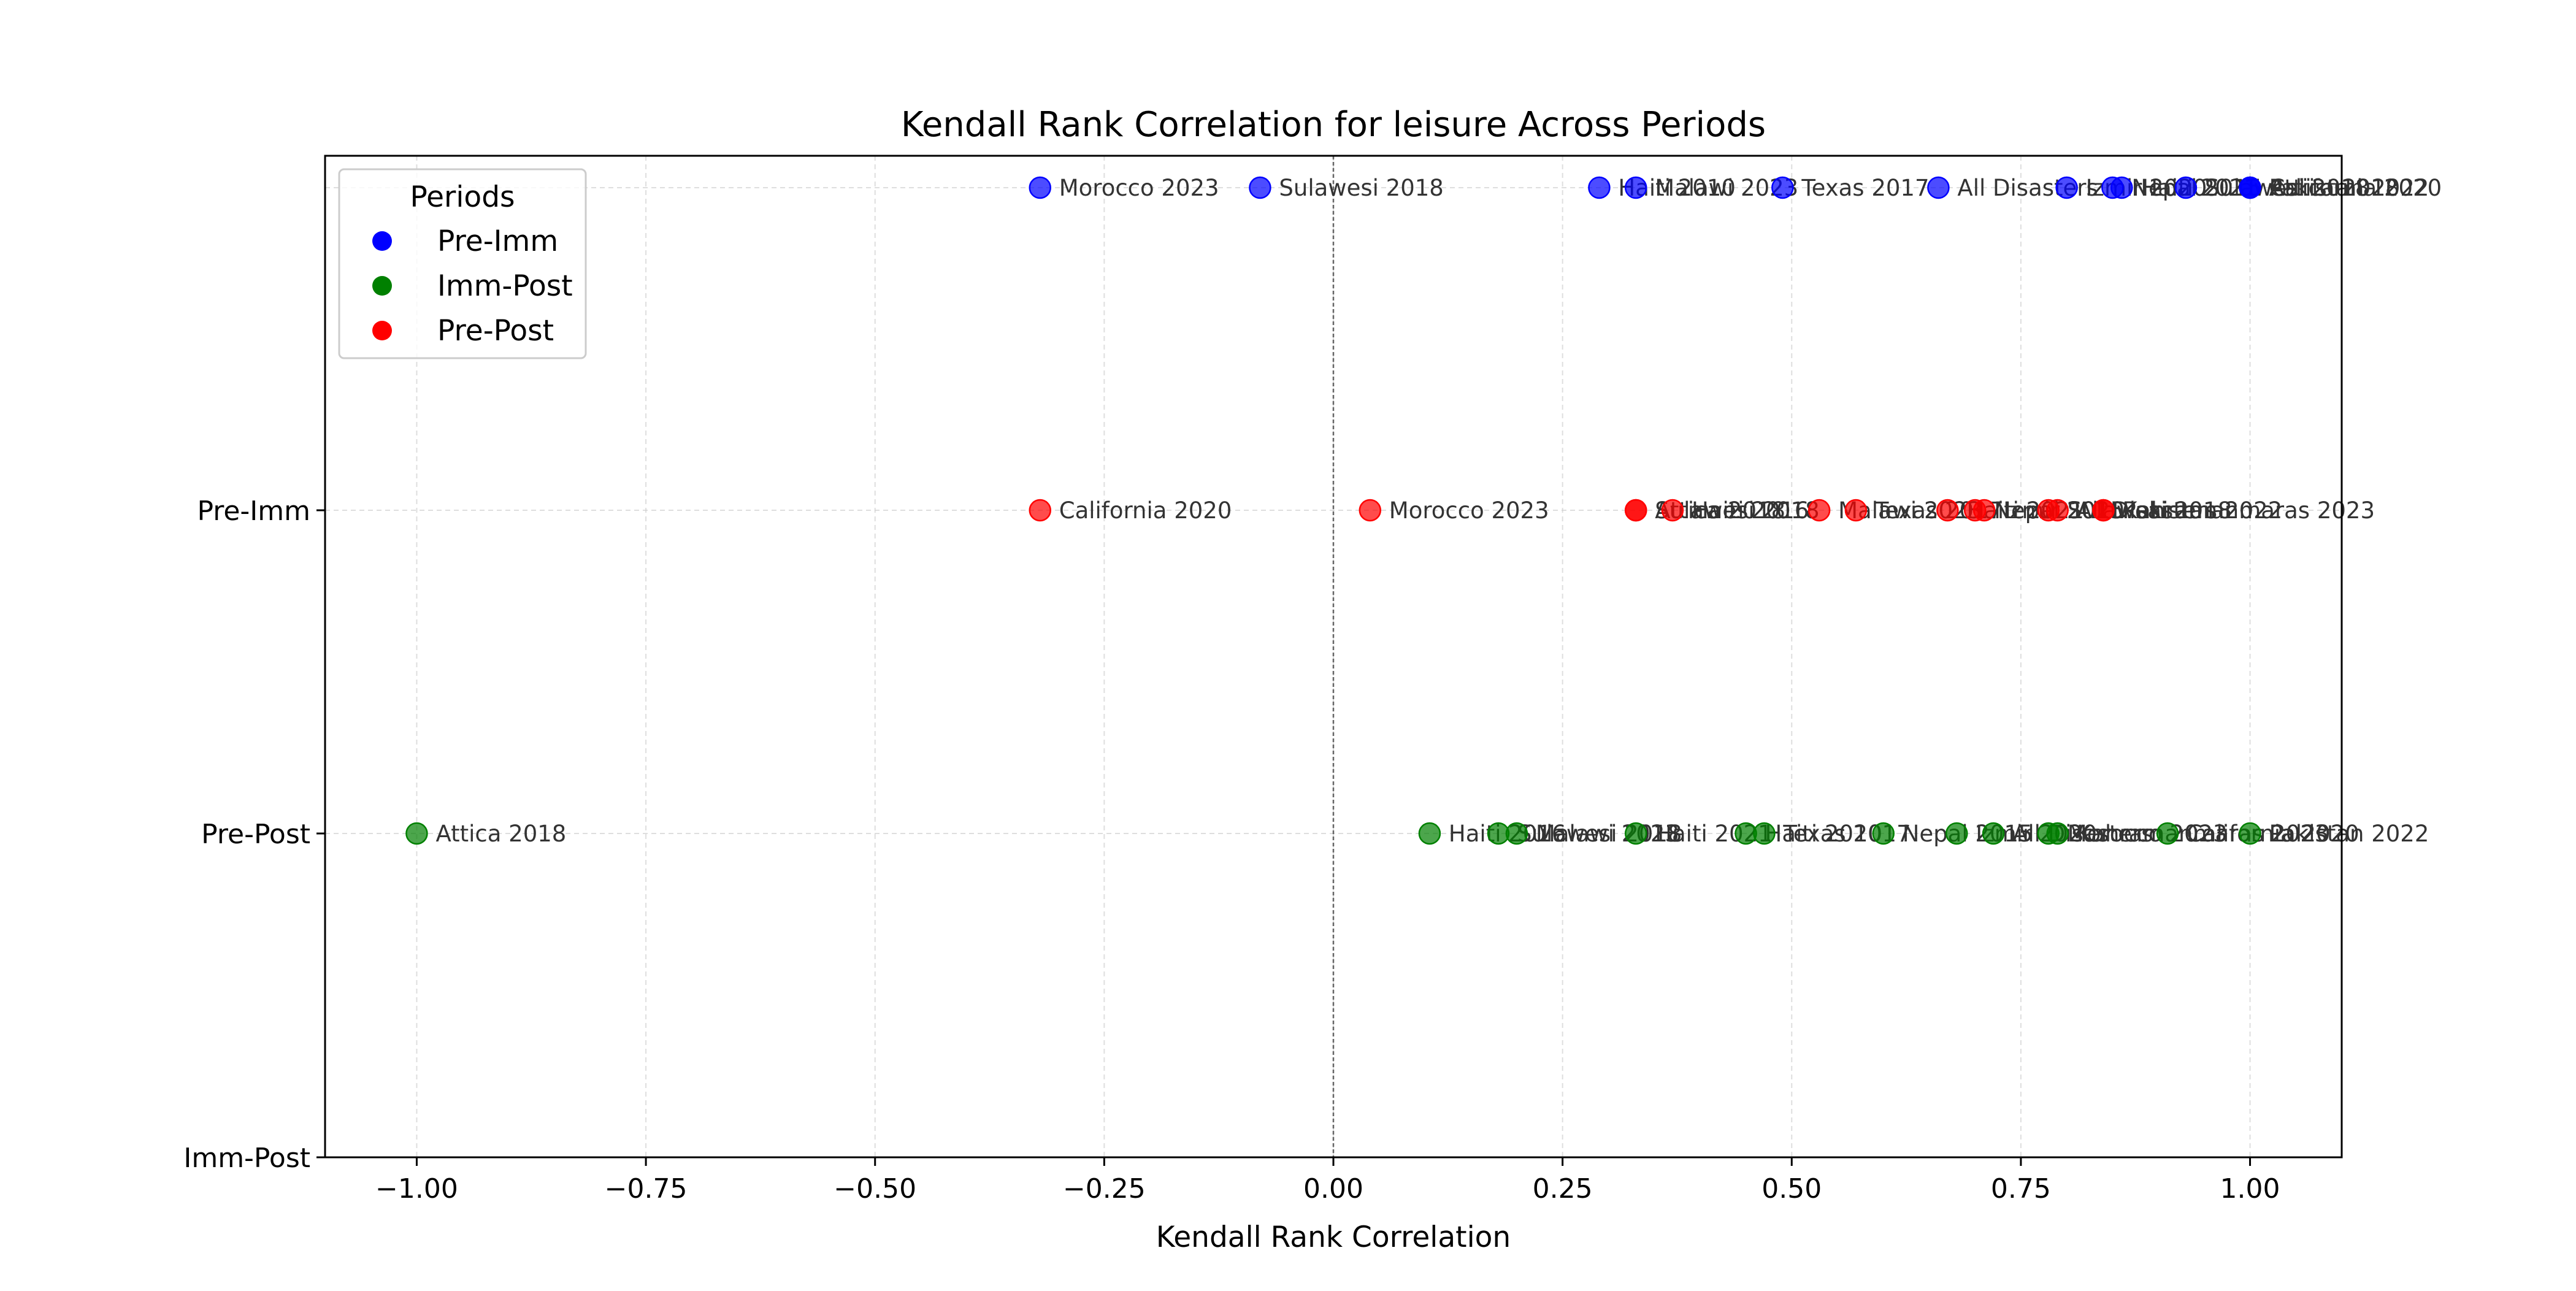 The height and width of the screenshot is (1291, 2576). What do you see at coordinates (1333, 1237) in the screenshot?
I see `x-axis-label: Kendall Rank Correlation` at bounding box center [1333, 1237].